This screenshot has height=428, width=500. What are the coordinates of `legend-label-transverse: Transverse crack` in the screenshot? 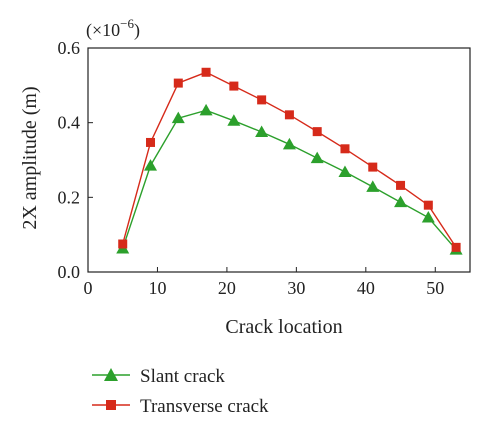 It's located at (204, 406).